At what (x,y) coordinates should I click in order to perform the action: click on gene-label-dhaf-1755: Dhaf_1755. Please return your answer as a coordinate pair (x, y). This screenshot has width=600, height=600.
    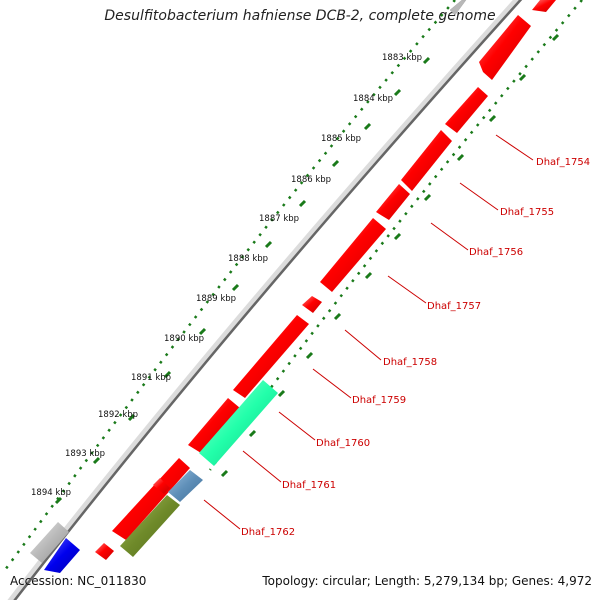
    Looking at the image, I should click on (527, 212).